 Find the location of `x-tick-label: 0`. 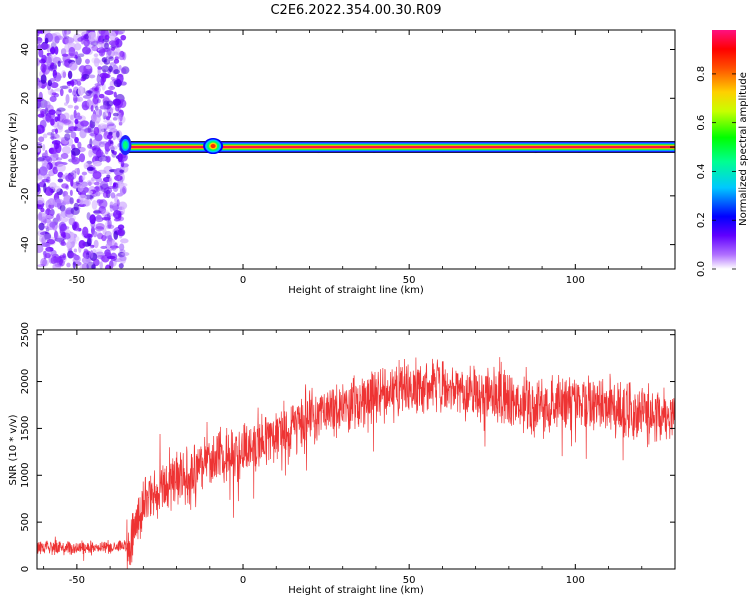

x-tick-label: 0 is located at coordinates (243, 580).